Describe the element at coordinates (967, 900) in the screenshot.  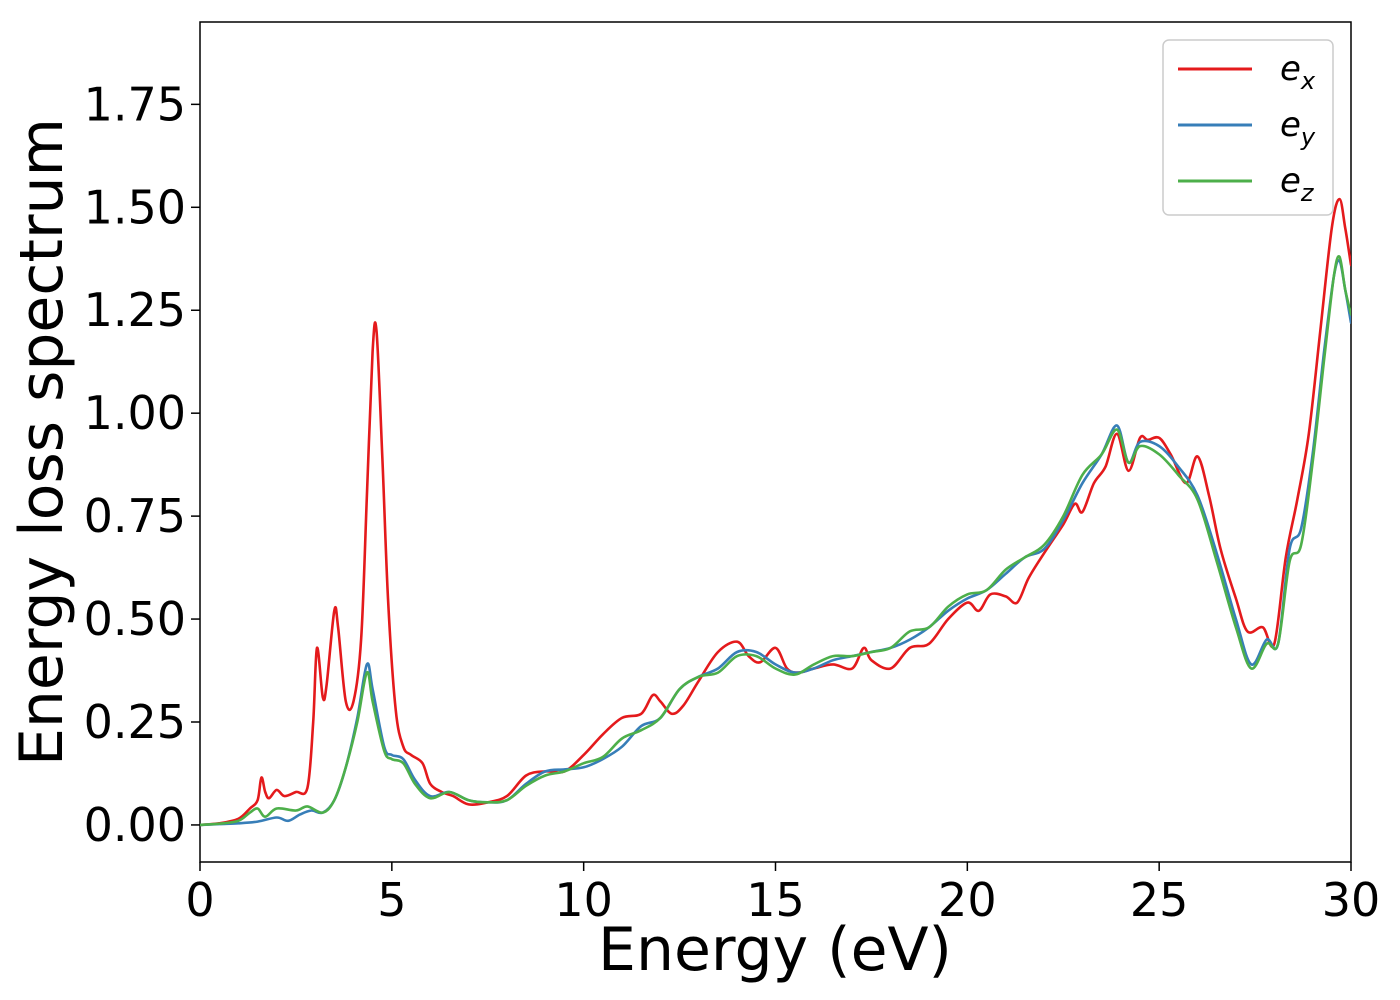
I see `x-tick-label: 20` at that location.